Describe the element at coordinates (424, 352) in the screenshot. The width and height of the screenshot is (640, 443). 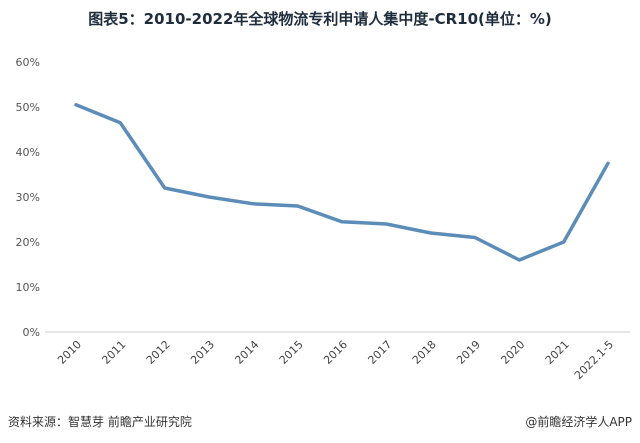
I see `x-tick-label: 2018` at that location.